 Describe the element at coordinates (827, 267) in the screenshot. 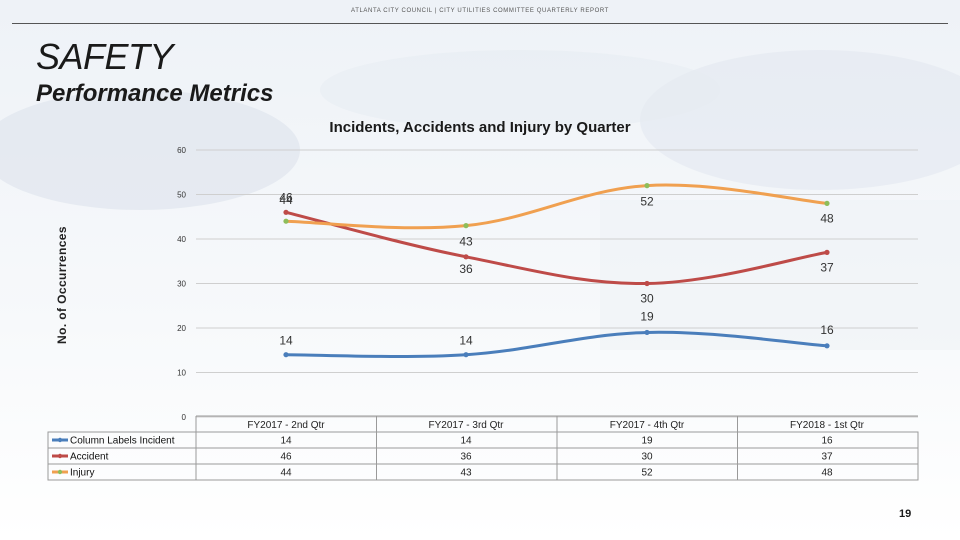

I see `data-label-accident: 37` at that location.